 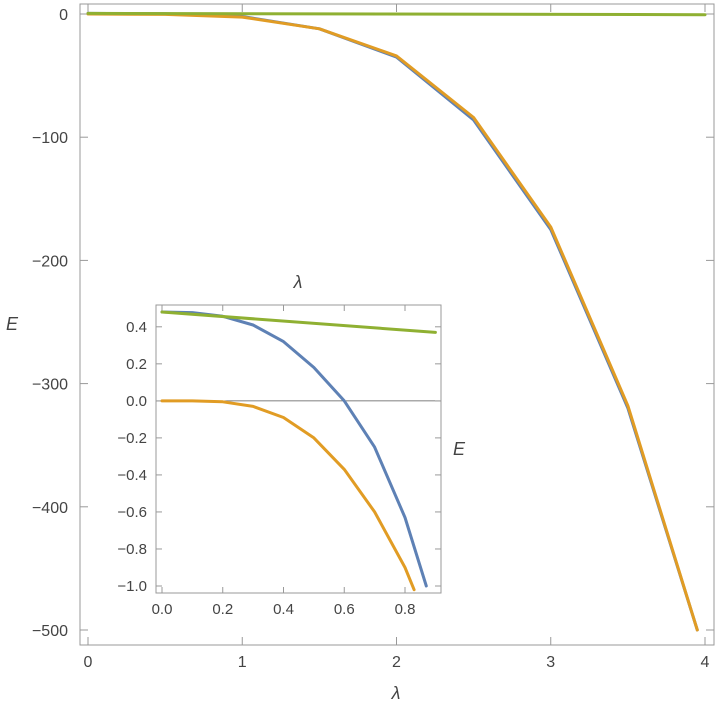 I want to click on main-y-tick-label: −100, so click(x=50, y=138).